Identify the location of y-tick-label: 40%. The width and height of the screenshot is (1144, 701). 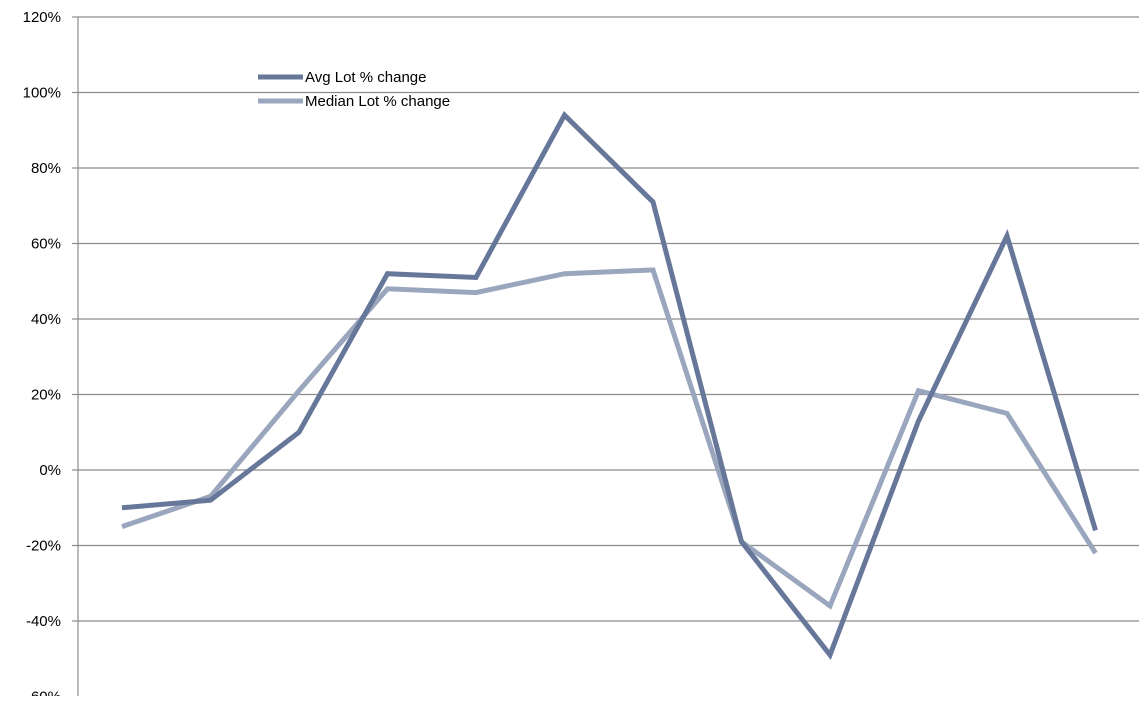
(46, 319).